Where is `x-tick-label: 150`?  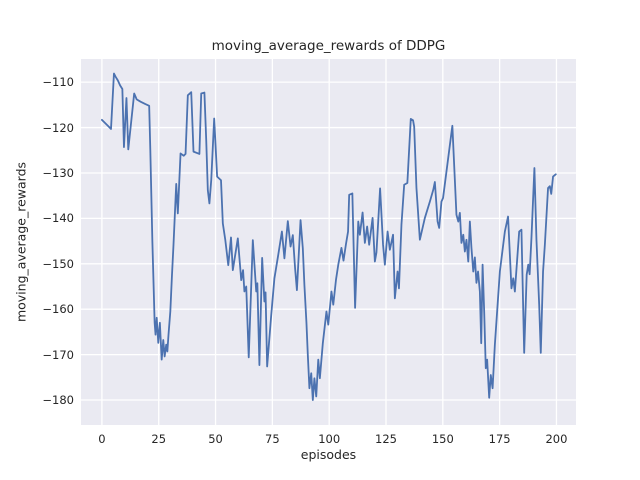
x-tick-label: 150 is located at coordinates (442, 439).